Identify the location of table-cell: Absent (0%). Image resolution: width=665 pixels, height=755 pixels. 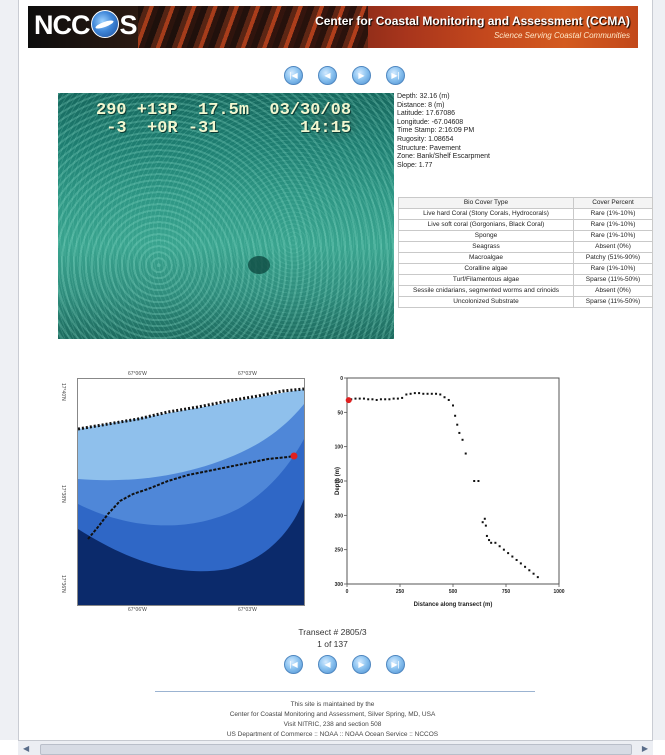
(613, 247).